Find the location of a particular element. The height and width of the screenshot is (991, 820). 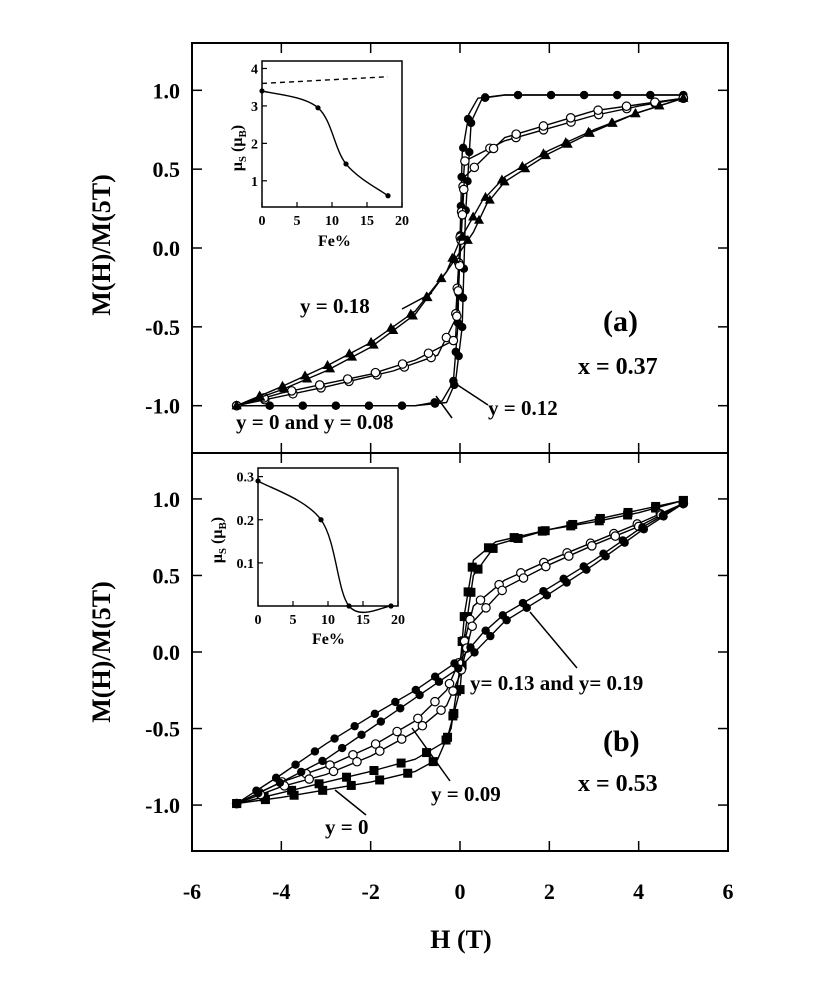

inset-y-tick-label: 3 is located at coordinates (254, 107).